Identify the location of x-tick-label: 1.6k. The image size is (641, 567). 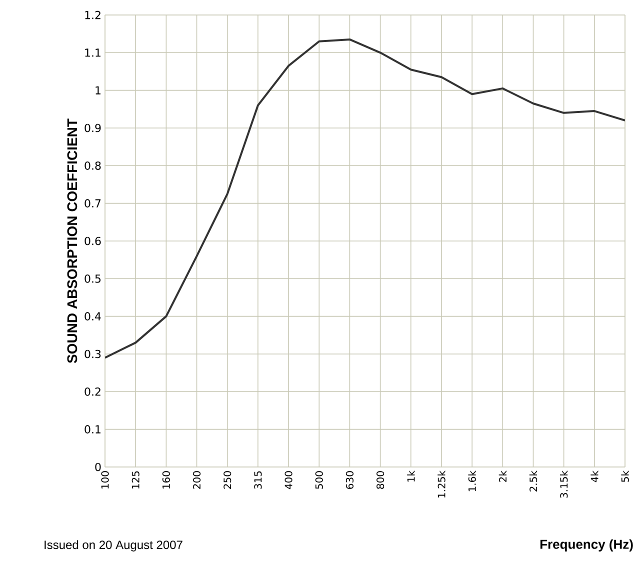
(472, 481).